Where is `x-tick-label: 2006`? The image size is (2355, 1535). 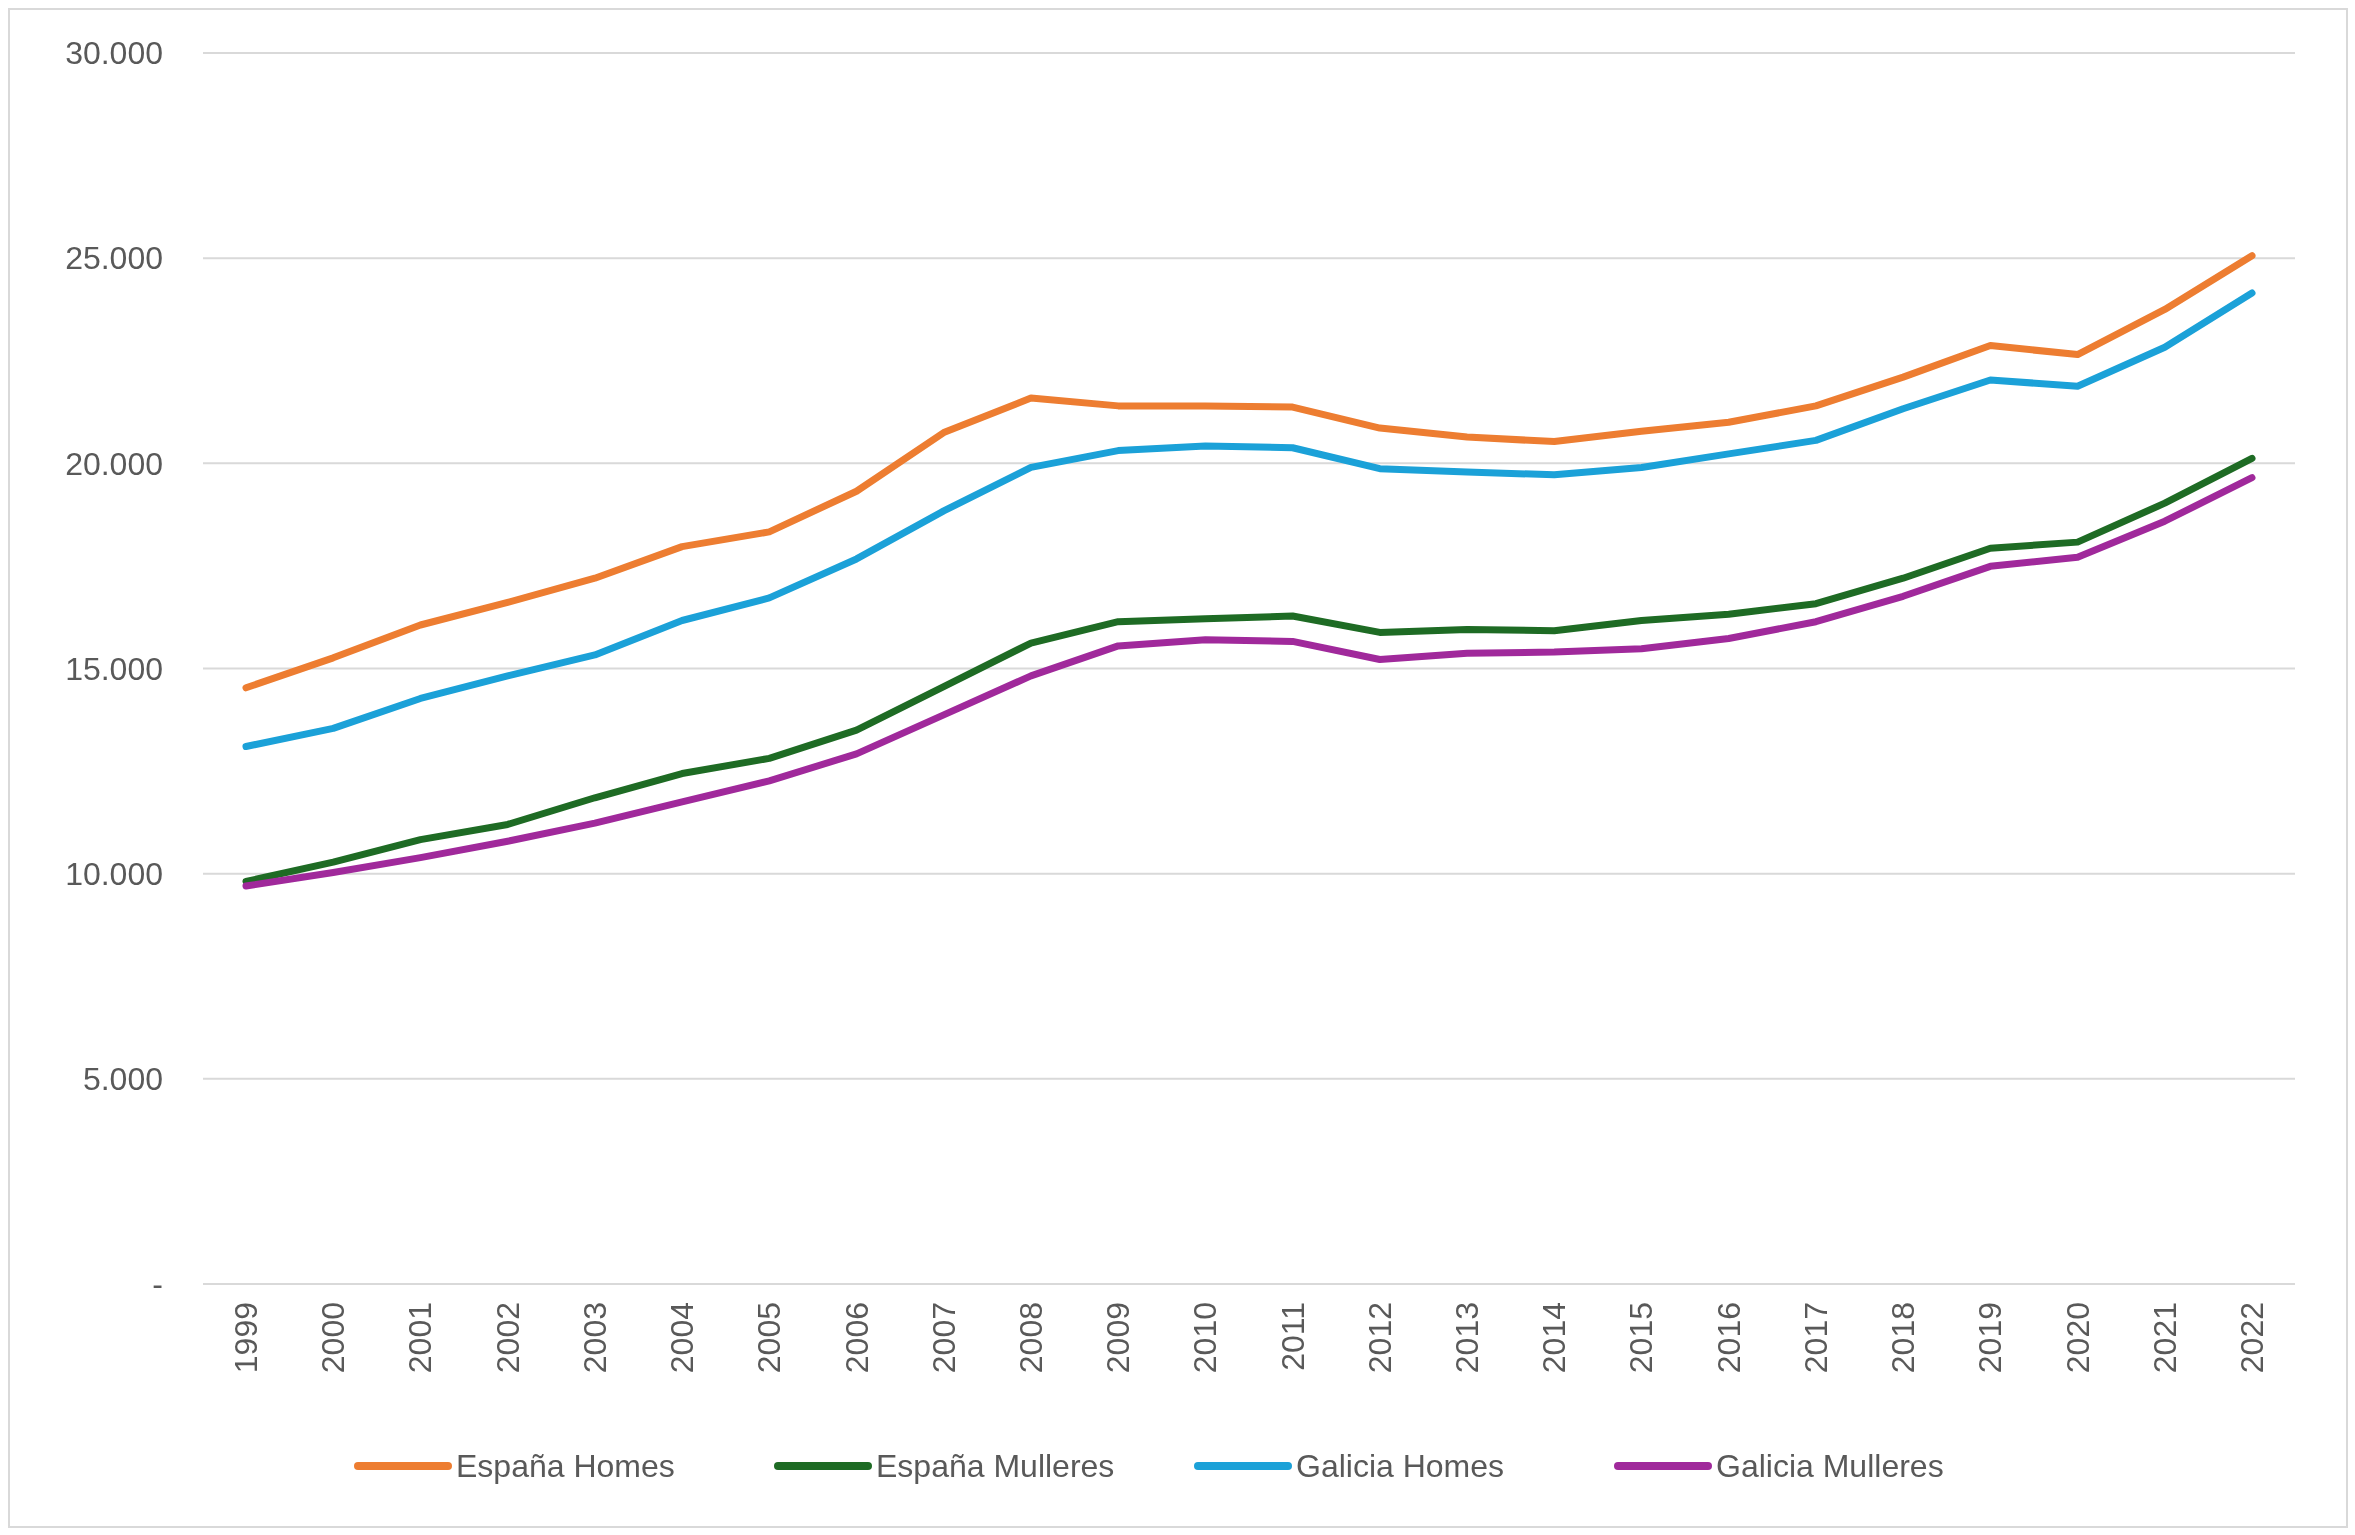 x-tick-label: 2006 is located at coordinates (856, 1338).